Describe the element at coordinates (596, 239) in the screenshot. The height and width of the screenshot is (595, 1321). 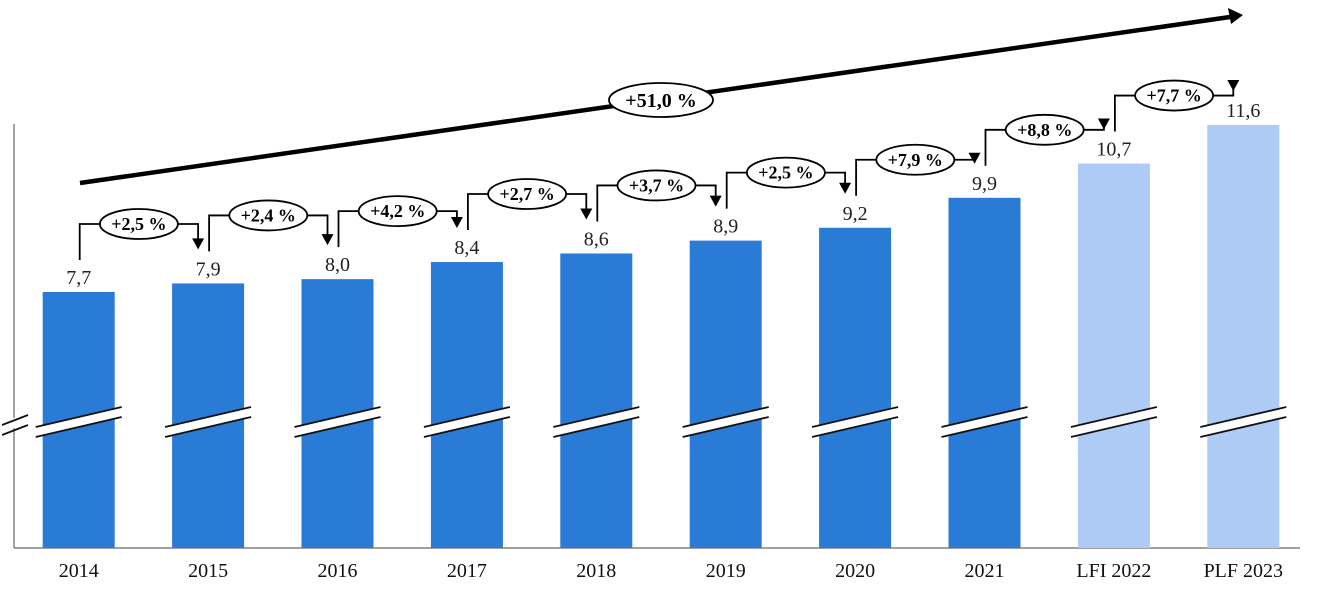
I see `data-label: 8,6` at that location.